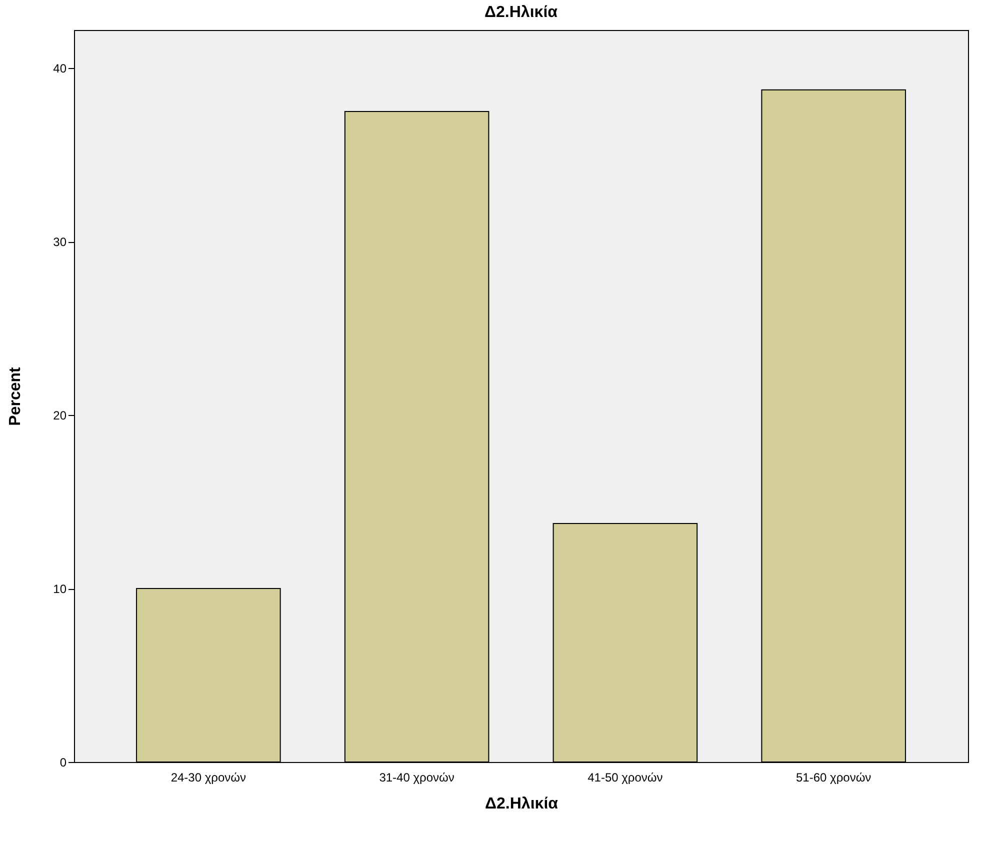  What do you see at coordinates (521, 12) in the screenshot?
I see `chart-title: Δ2.Ηλικία` at bounding box center [521, 12].